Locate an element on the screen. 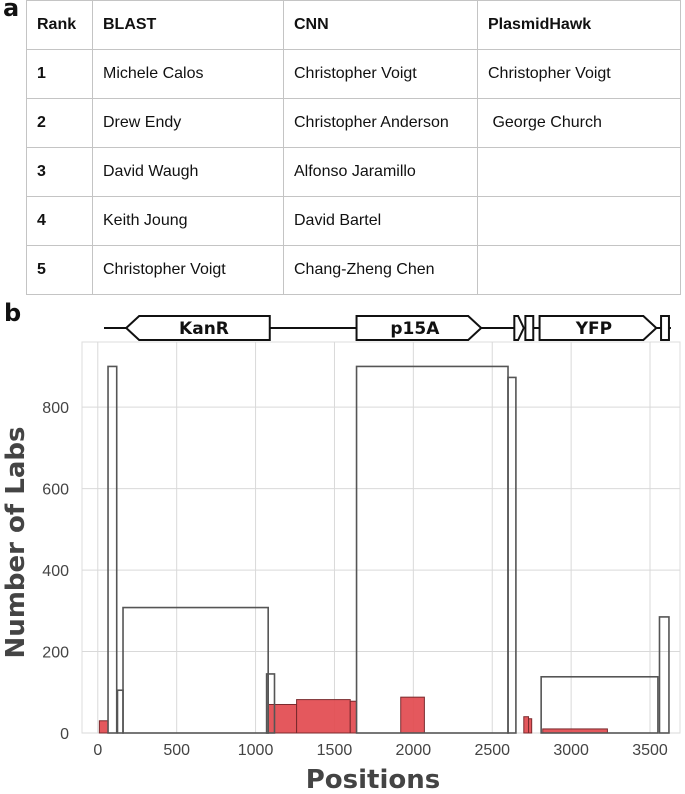  plasmidhawk-cell: Christopher Voigt is located at coordinates (579, 74).